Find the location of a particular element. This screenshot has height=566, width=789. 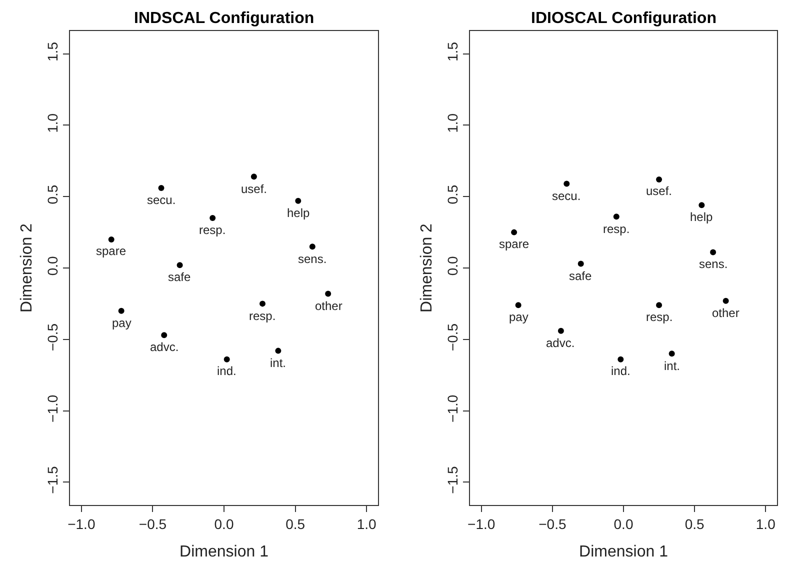

chart-title: IDIOSCAL Configuration is located at coordinates (623, 18).